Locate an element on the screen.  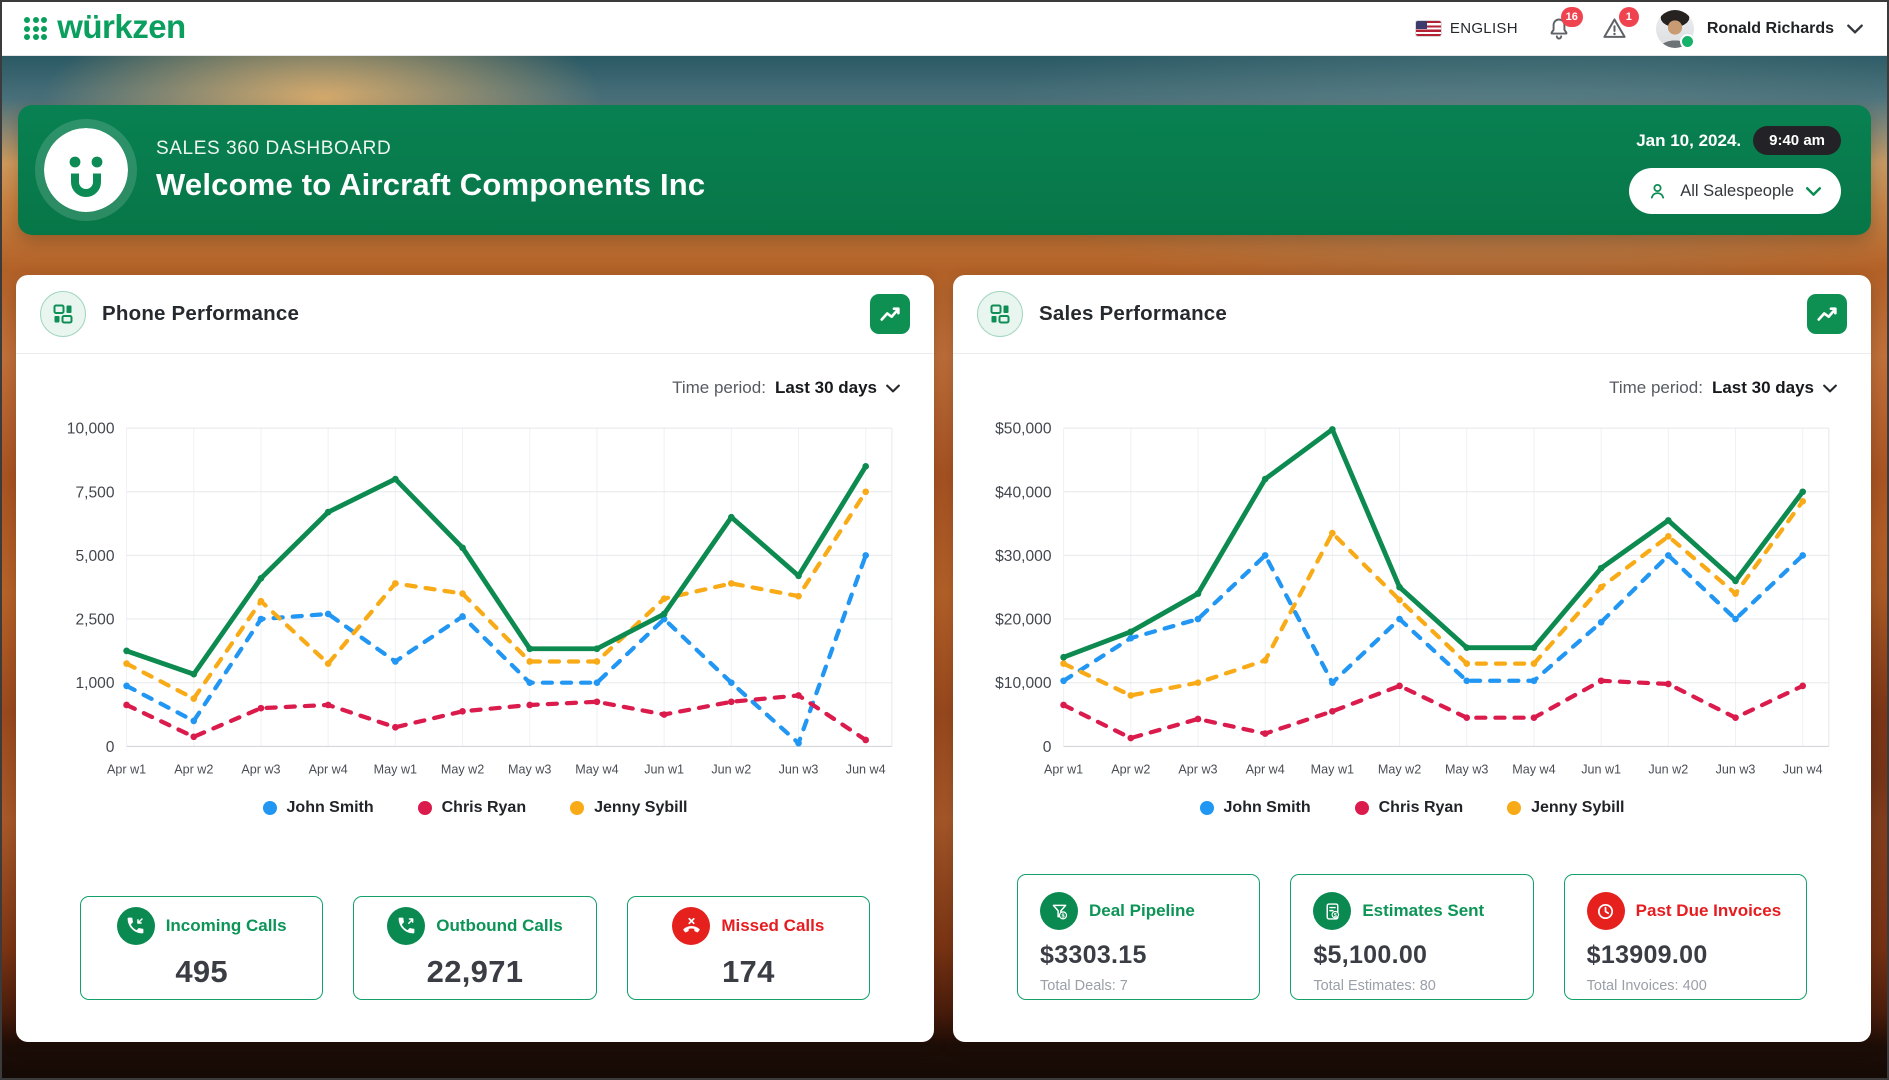
alerts-button: 1 is located at coordinates (1619, 25).